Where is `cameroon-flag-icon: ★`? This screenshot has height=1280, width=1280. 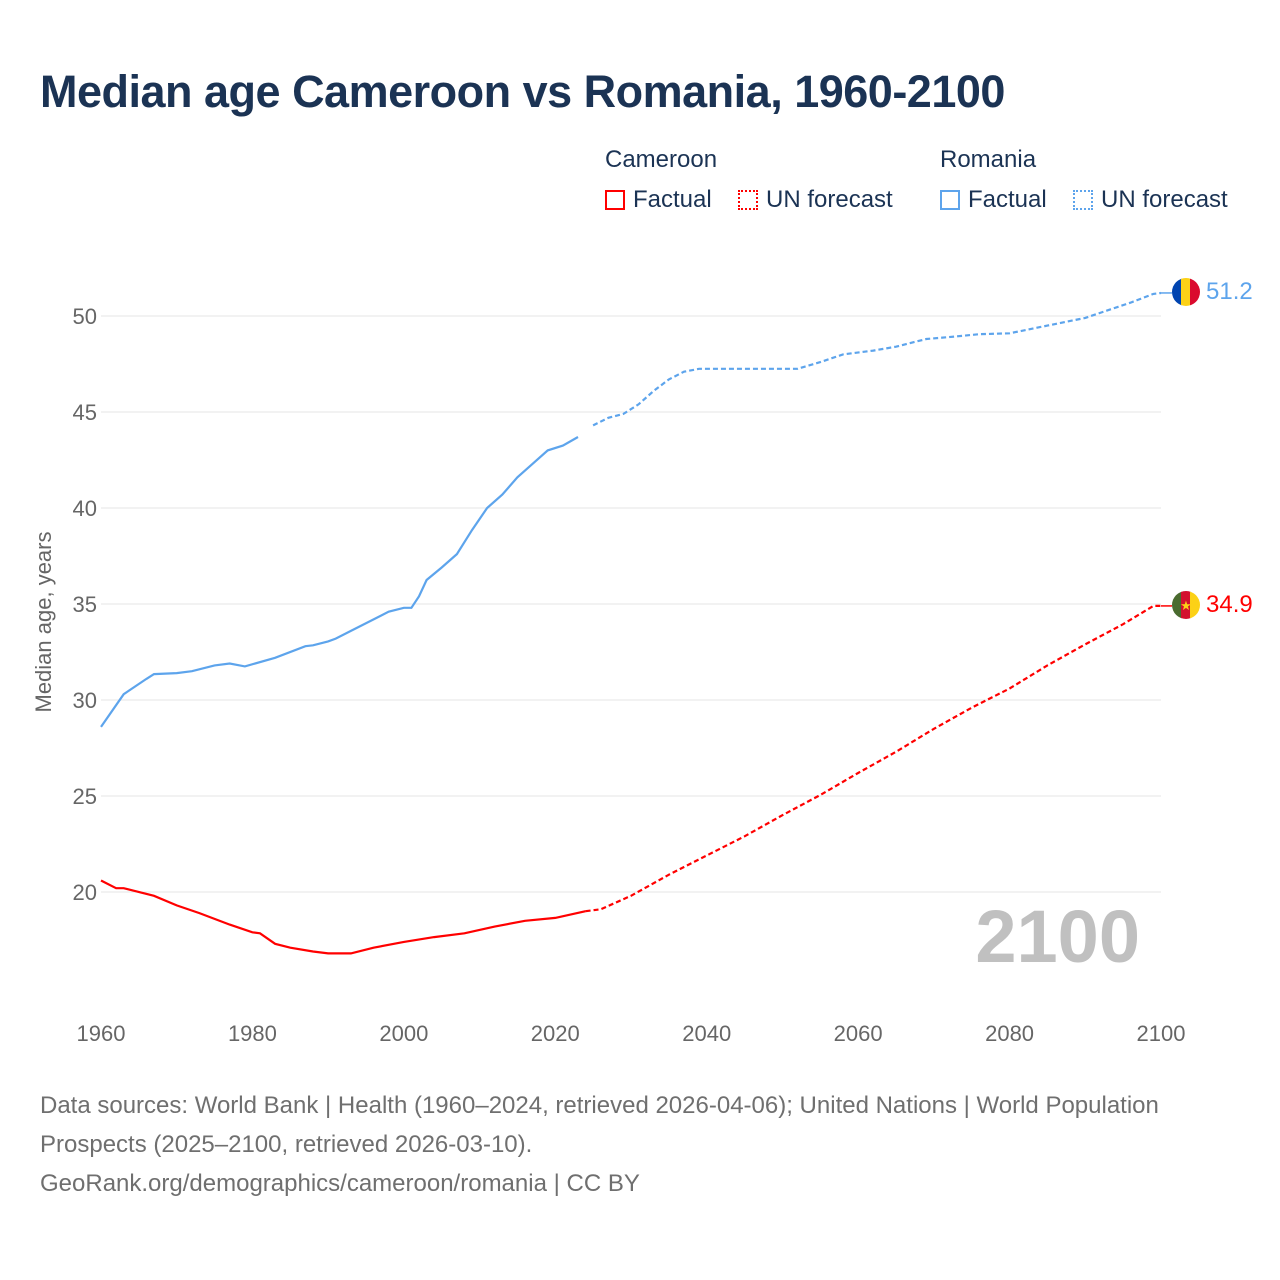 cameroon-flag-icon: ★ is located at coordinates (1186, 605).